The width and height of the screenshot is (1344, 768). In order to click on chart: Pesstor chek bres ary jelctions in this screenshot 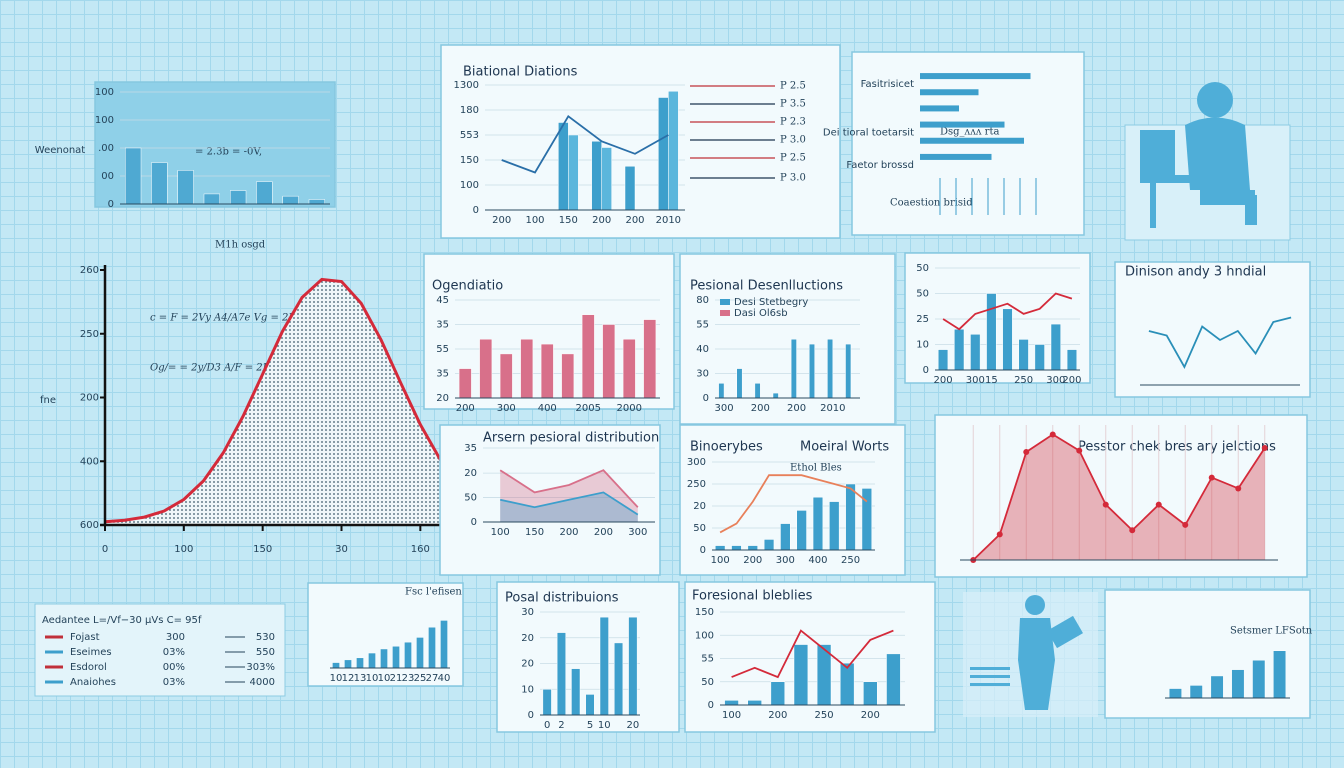, I will do `click(1121, 496)`.